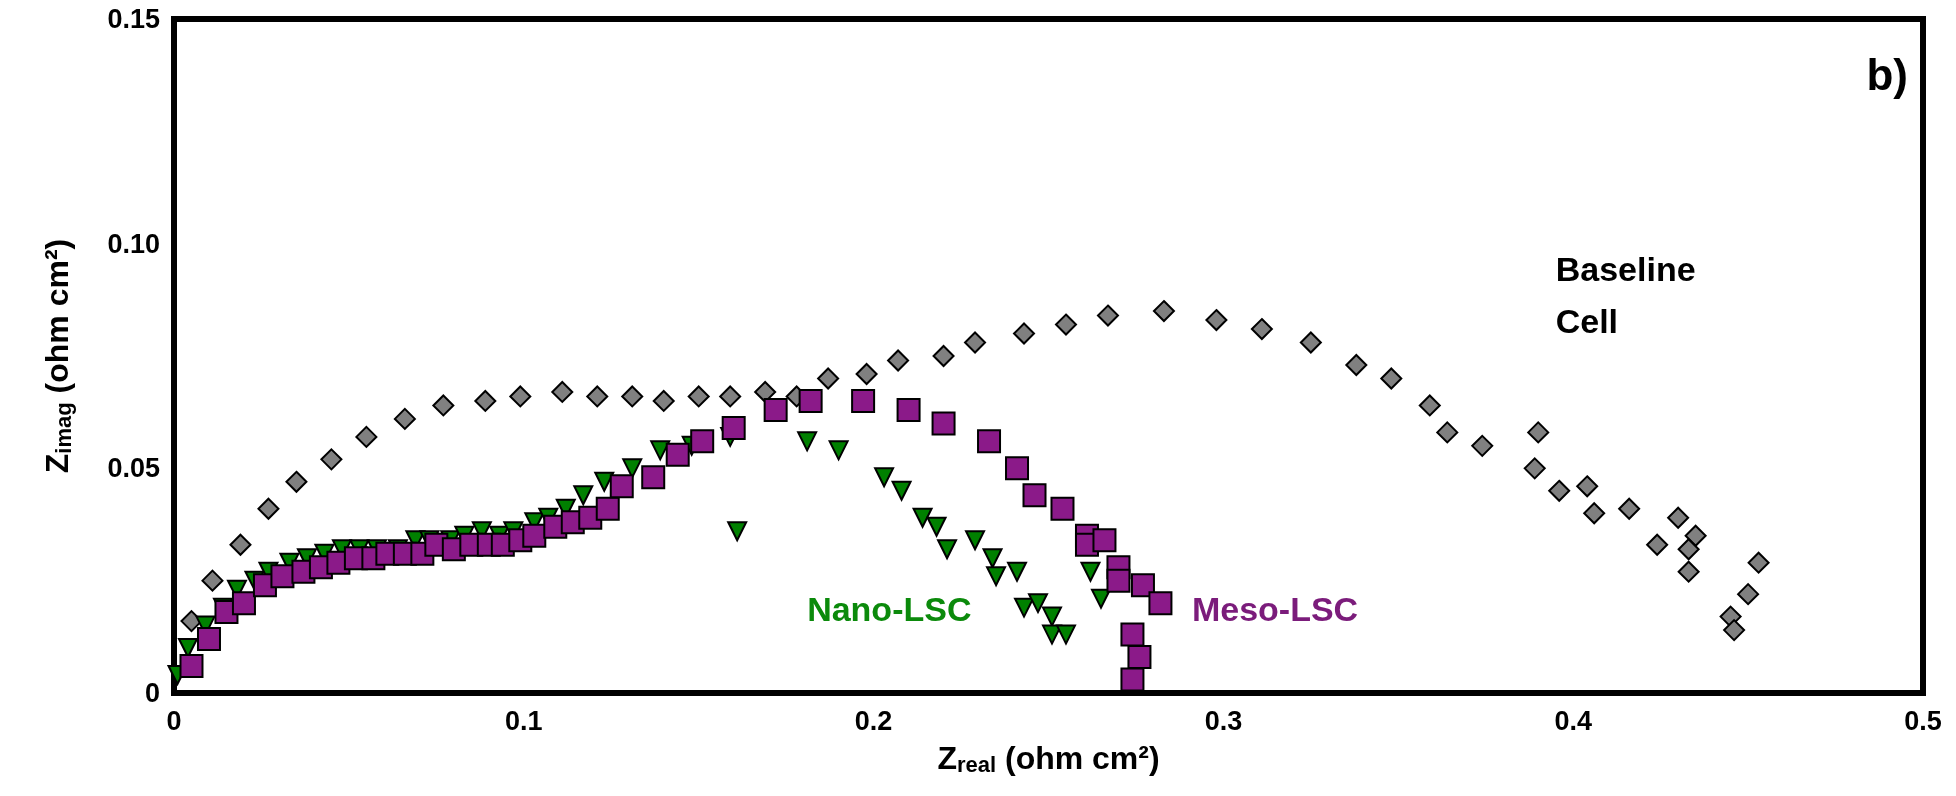 The image size is (1956, 796). What do you see at coordinates (133, 19) in the screenshot?
I see `y-tick-label: 0.15` at bounding box center [133, 19].